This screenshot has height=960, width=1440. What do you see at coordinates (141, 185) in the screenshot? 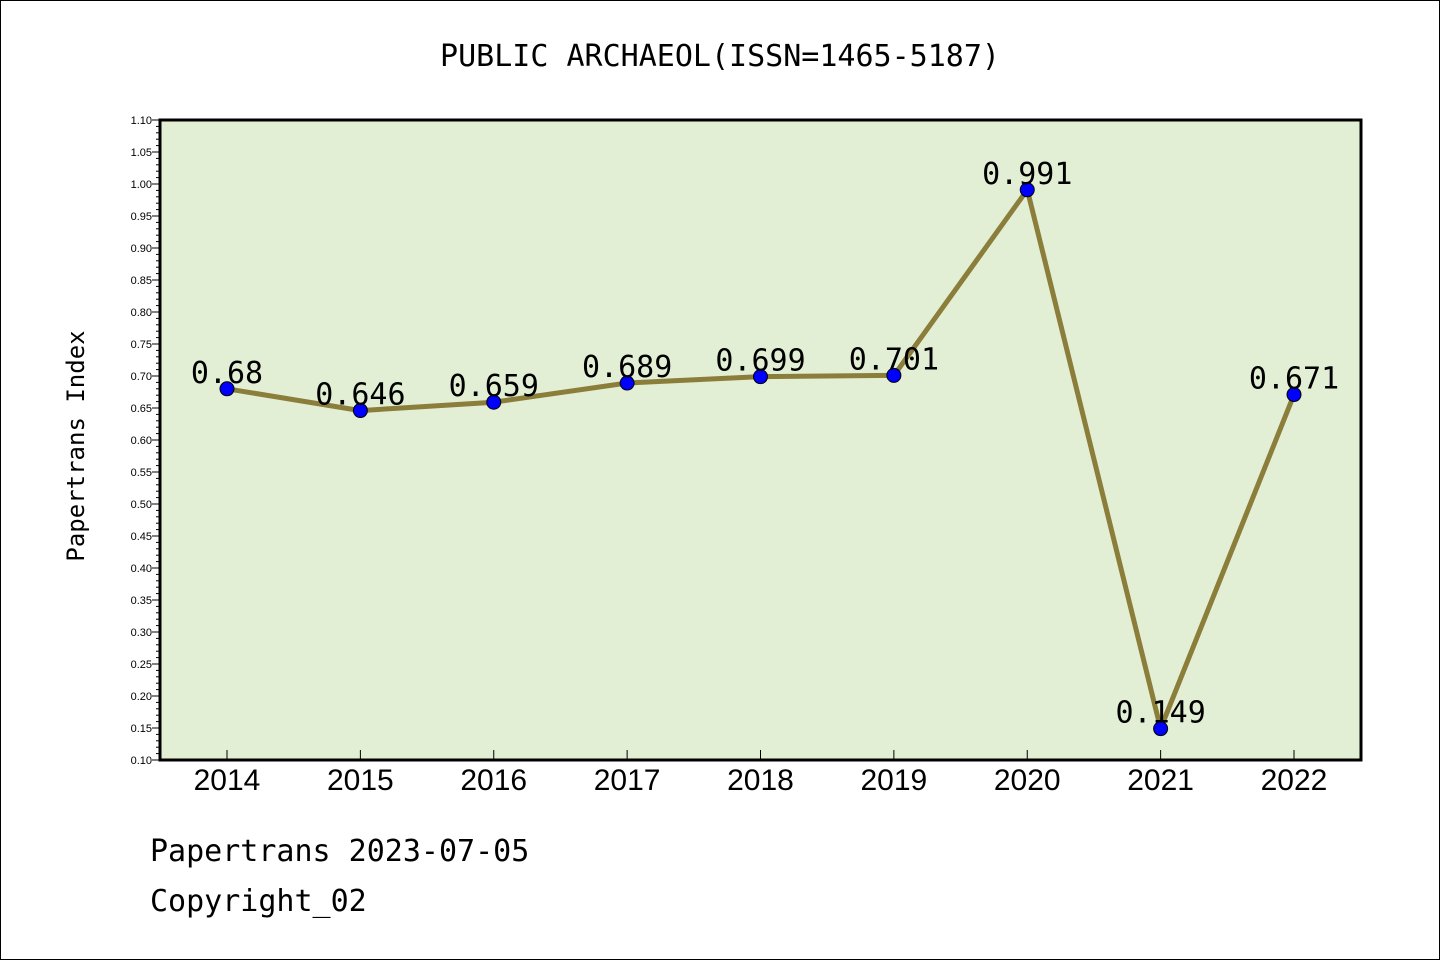
I see `y-tick-label: 1.00` at bounding box center [141, 185].